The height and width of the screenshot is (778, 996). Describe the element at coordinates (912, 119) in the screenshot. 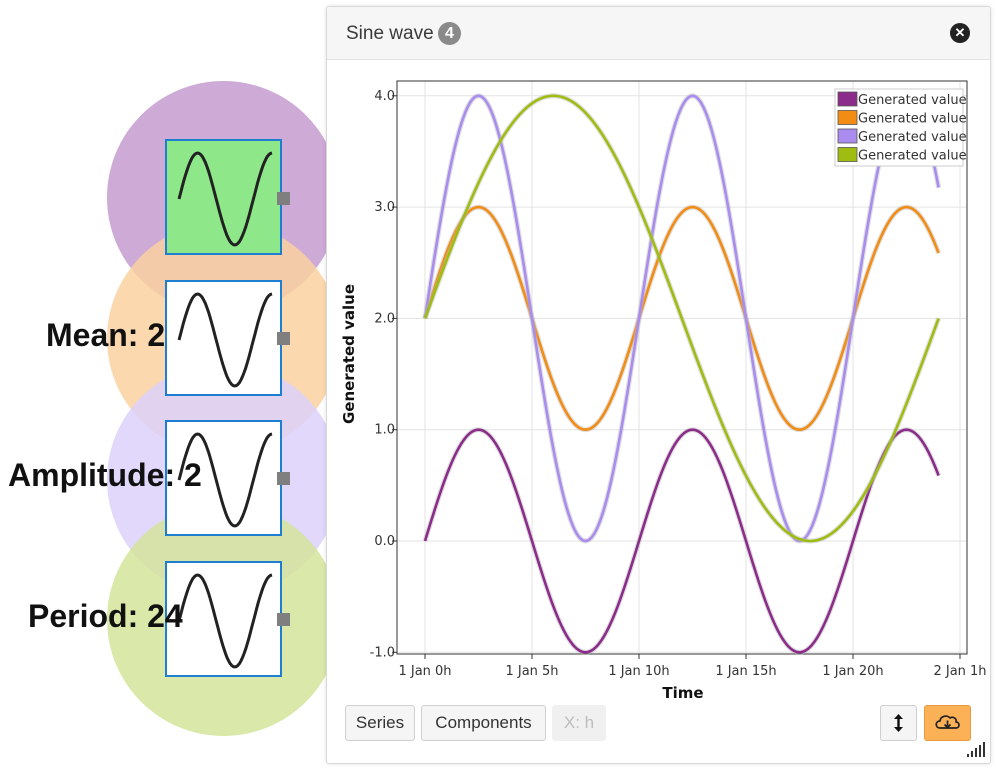

I see `legend-label-1: Generated value` at that location.